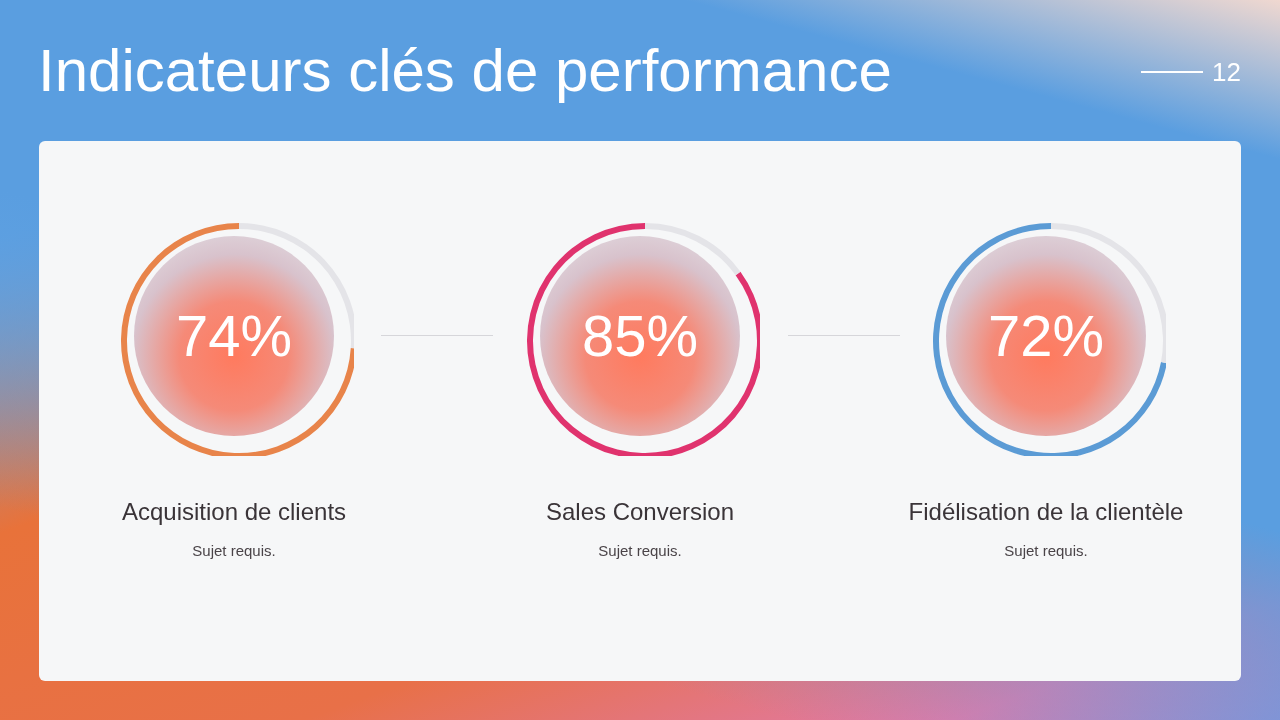  I want to click on text: 74%, so click(234, 335).